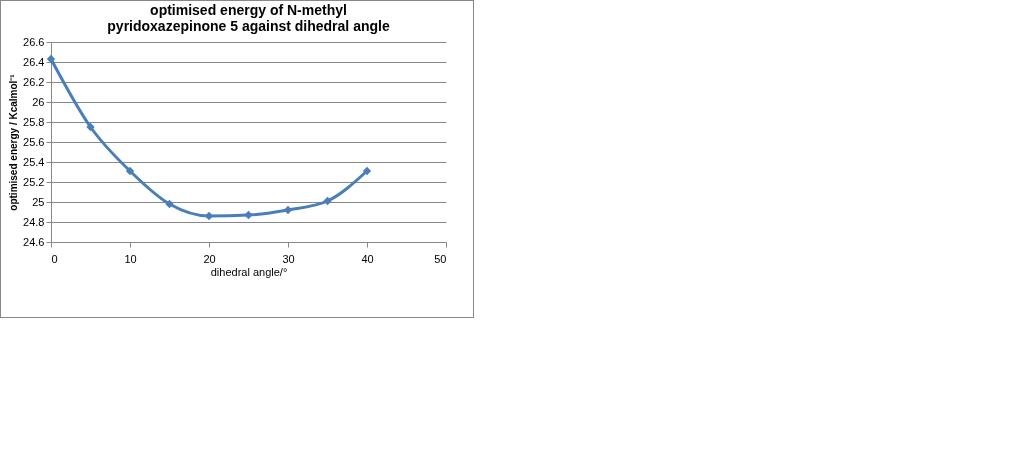 This screenshot has width=1019, height=462. What do you see at coordinates (38, 101) in the screenshot?
I see `y-tick-label: 26` at bounding box center [38, 101].